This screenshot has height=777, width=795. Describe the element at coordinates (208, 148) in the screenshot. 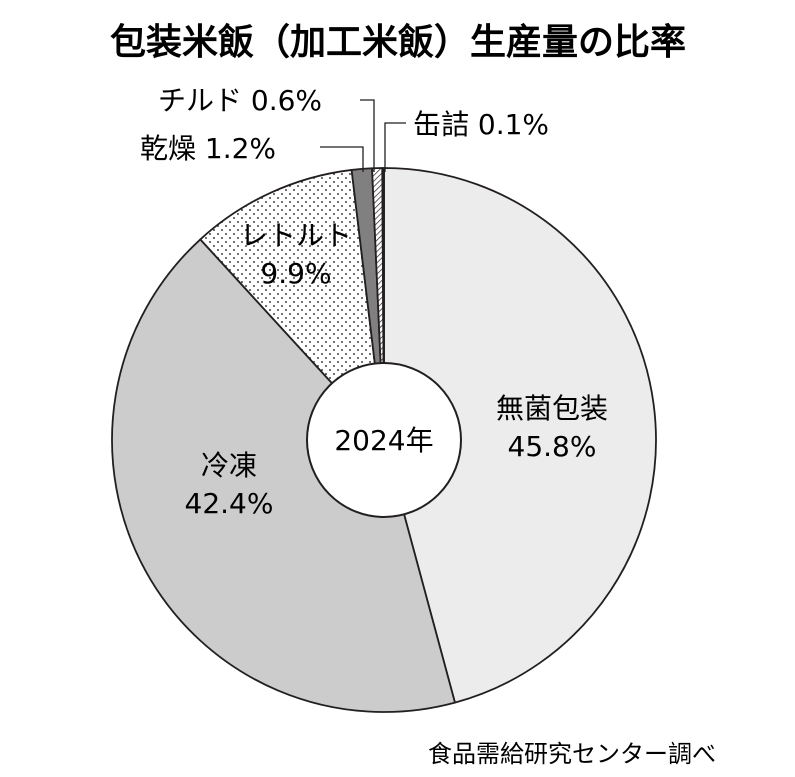

I see `slice-label-kanso: 乾燥 1.2%` at that location.